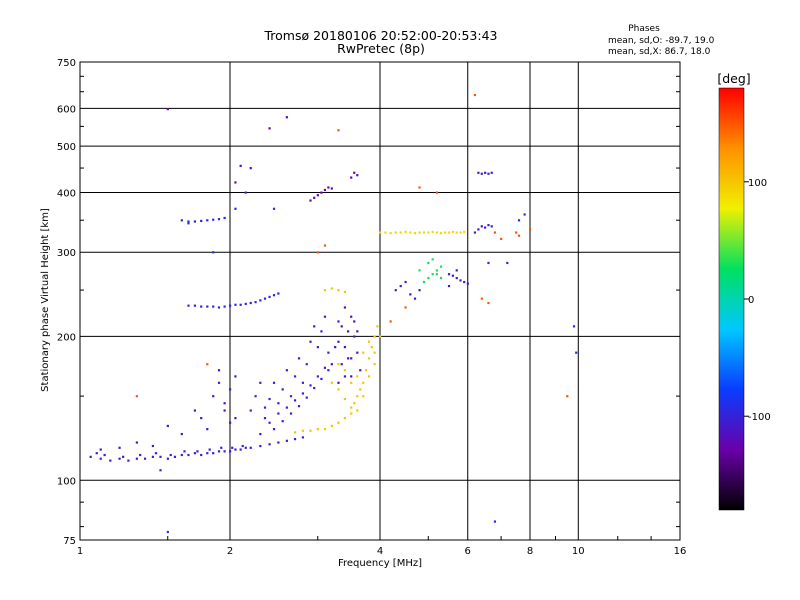  What do you see at coordinates (380, 35) in the screenshot?
I see `chart-title: Tromsø 20180106 20:52:00-20:53:43` at bounding box center [380, 35].